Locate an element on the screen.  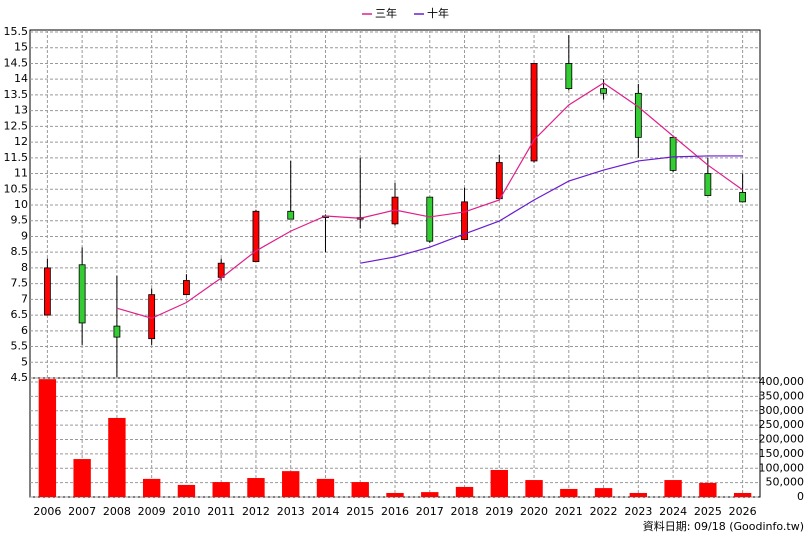
legend-label: 三年 is located at coordinates (386, 13).